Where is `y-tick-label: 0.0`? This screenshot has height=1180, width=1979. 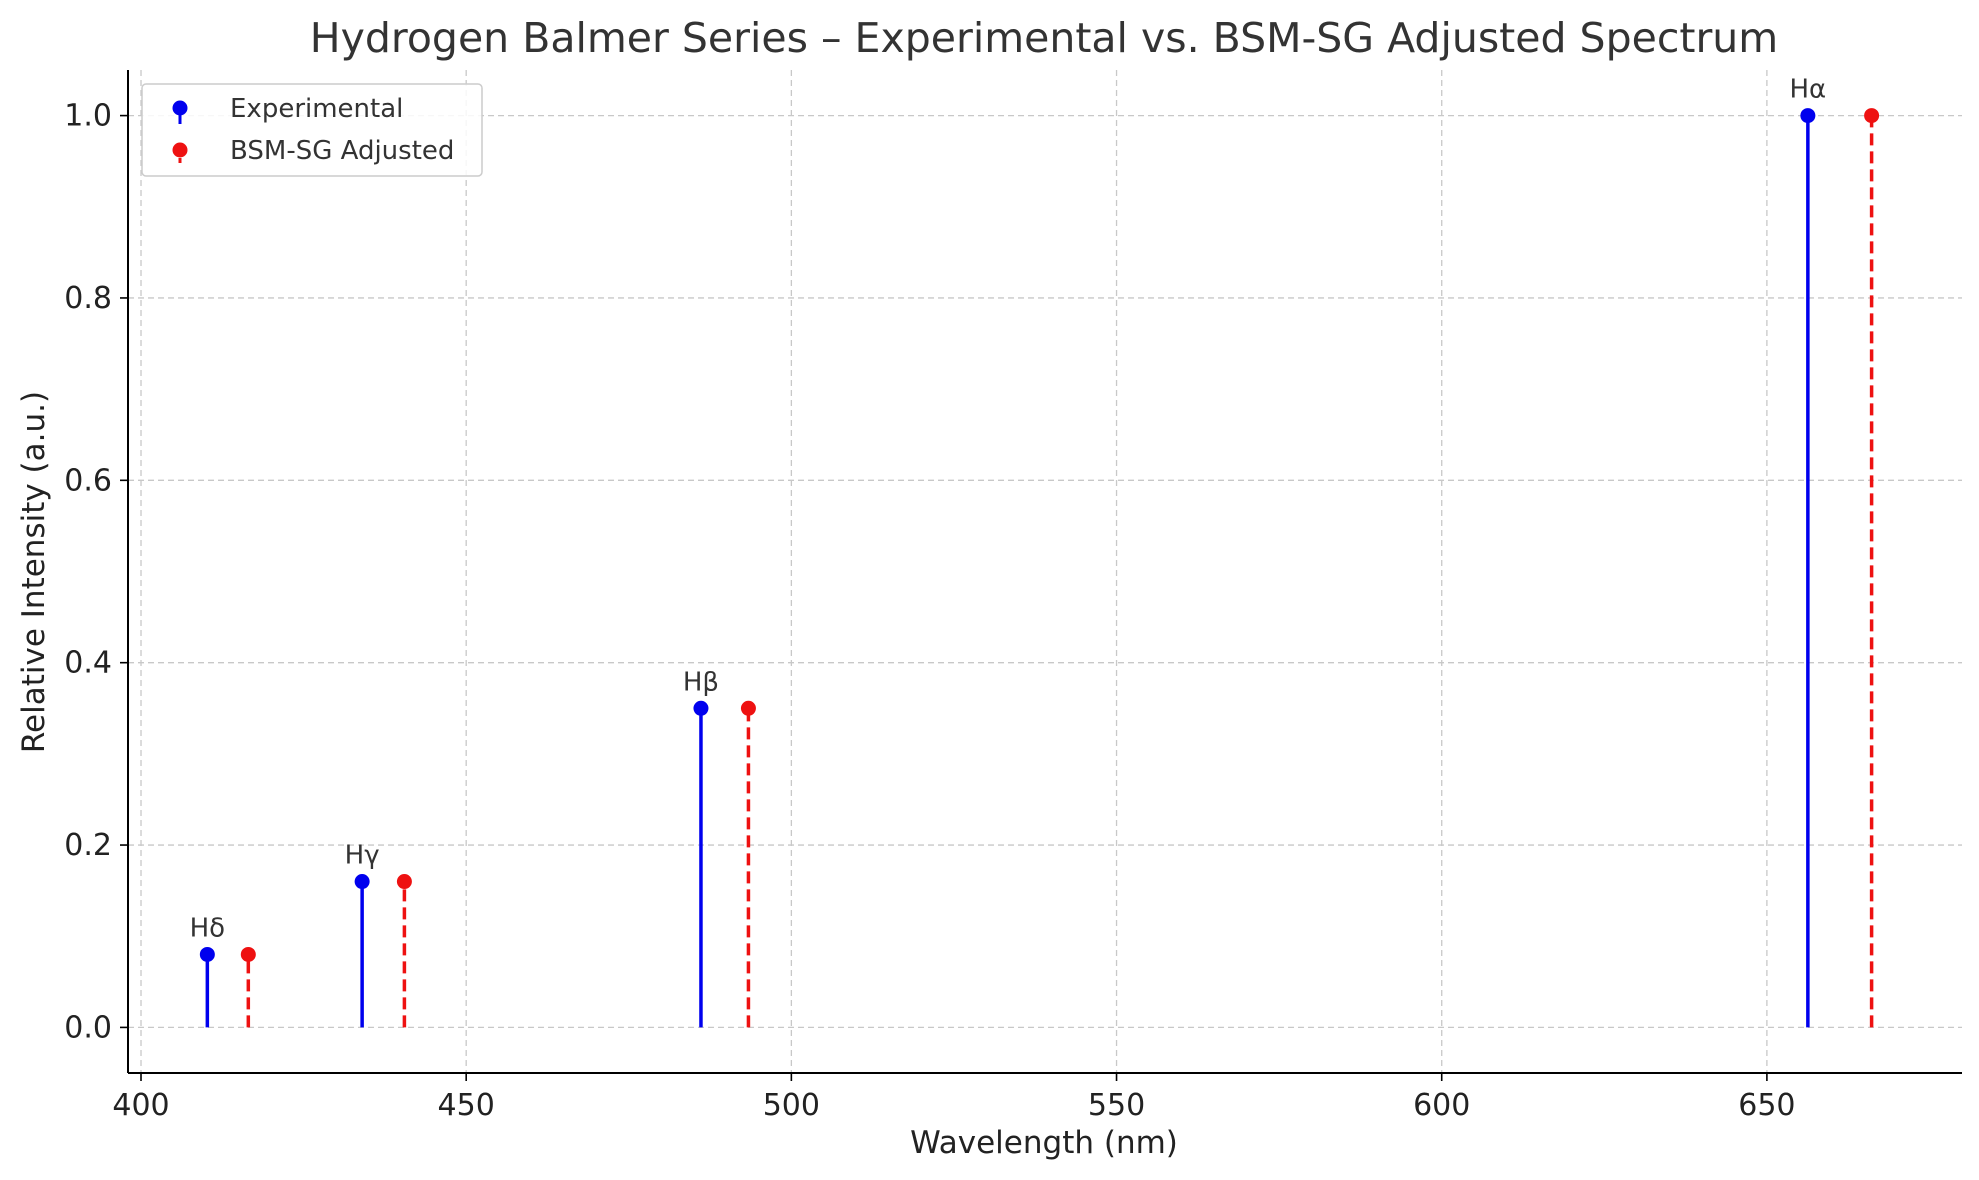 y-tick-label: 0.0 is located at coordinates (88, 1027).